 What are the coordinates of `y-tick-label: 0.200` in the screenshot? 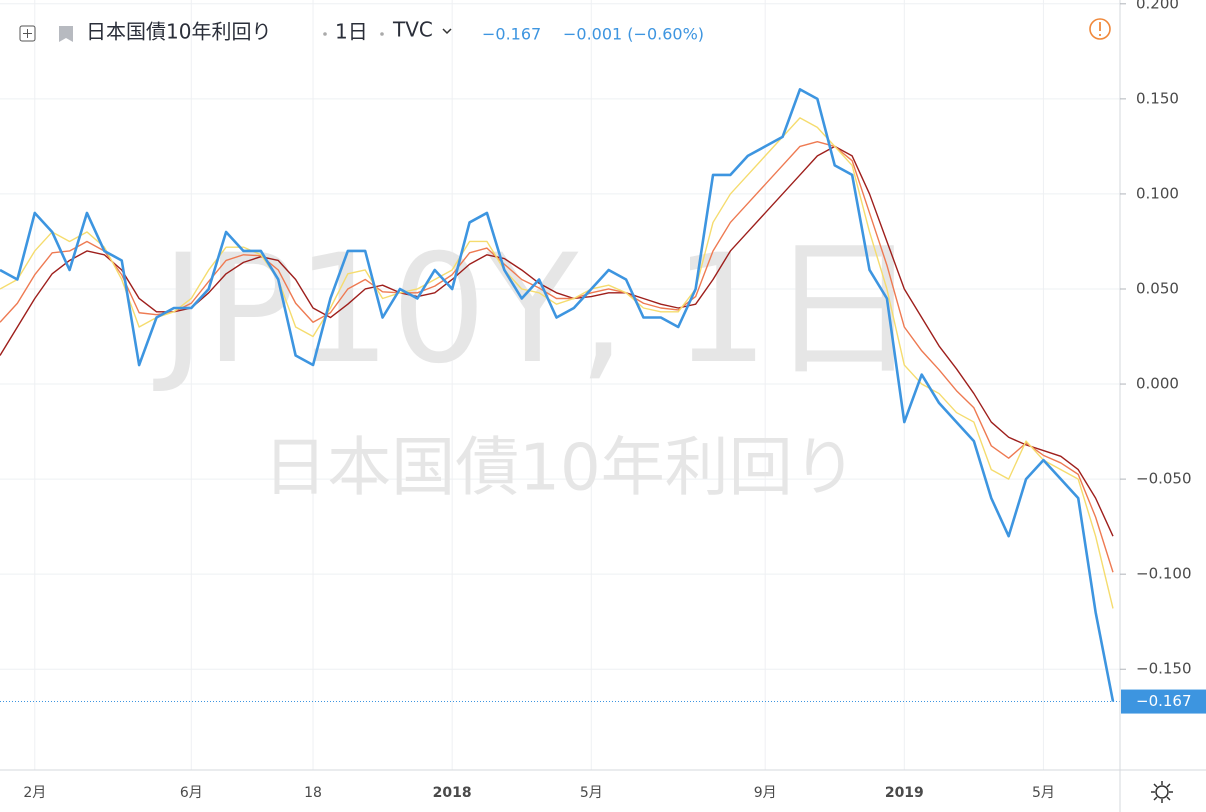 It's located at (1157, 6).